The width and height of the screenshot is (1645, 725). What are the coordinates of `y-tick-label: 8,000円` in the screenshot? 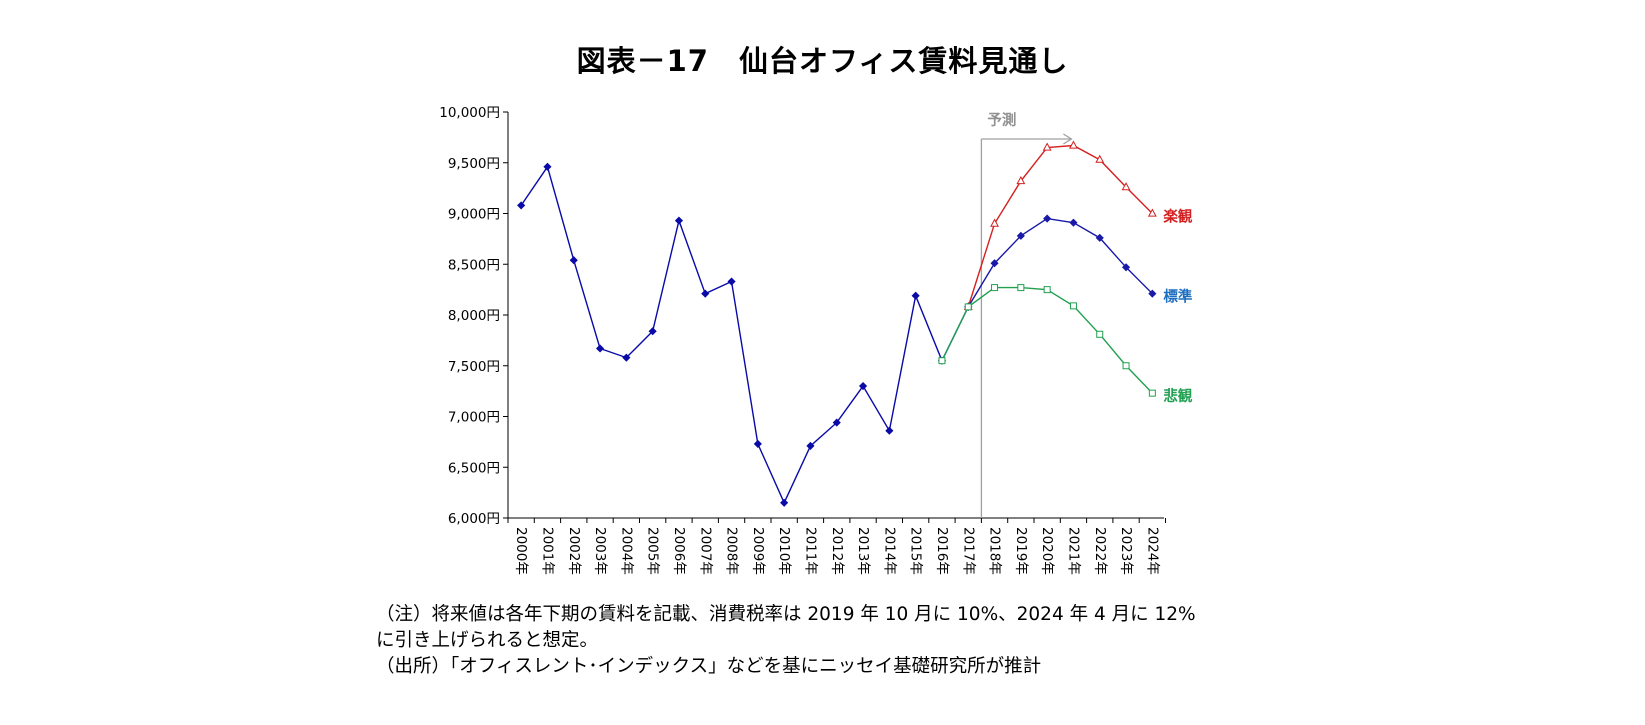 It's located at (474, 316).